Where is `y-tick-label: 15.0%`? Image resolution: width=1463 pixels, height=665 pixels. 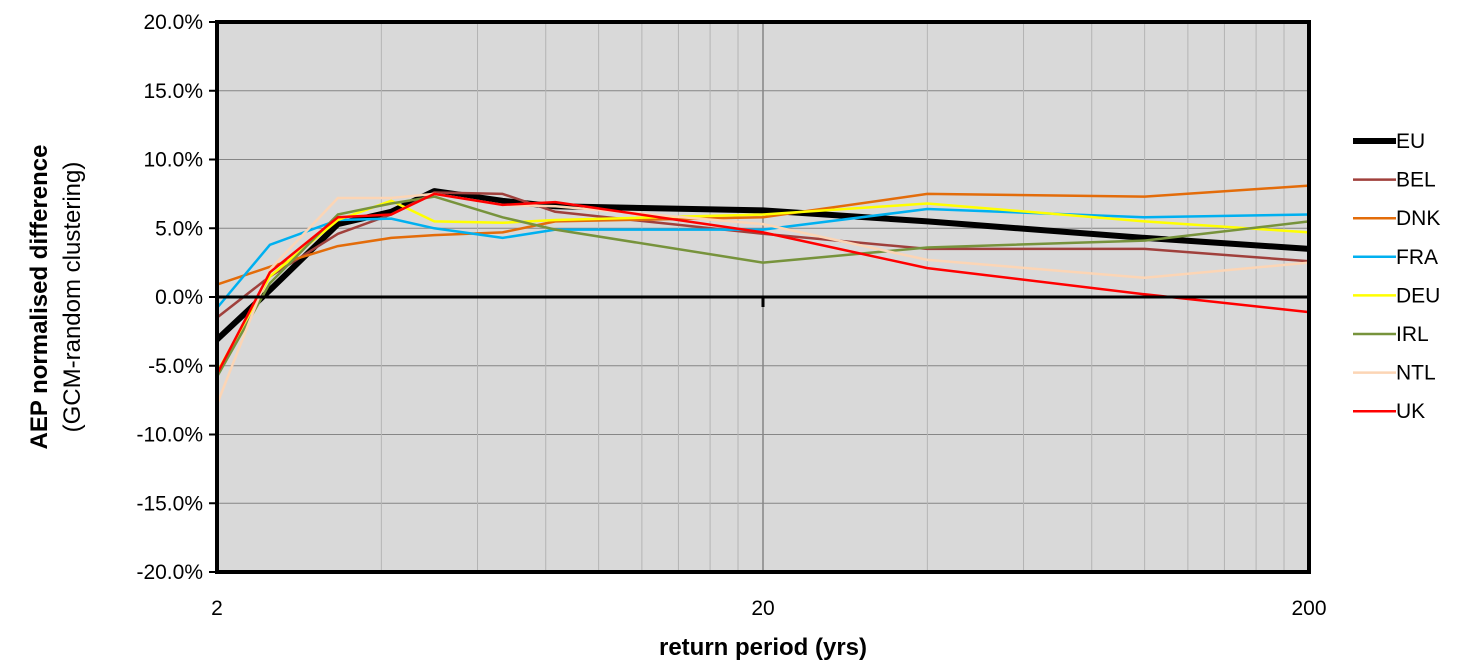
y-tick-label: 15.0% is located at coordinates (173, 91).